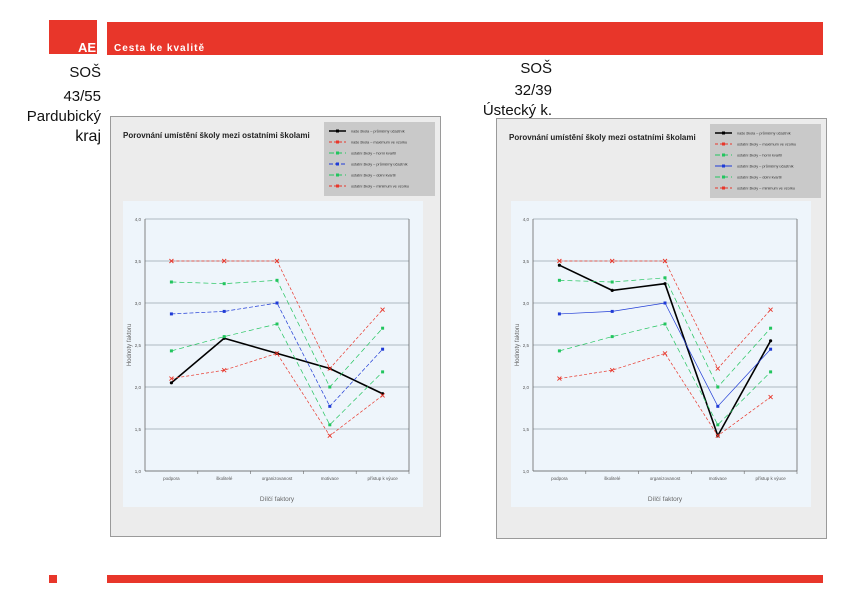 Image resolution: width=842 pixels, height=595 pixels. I want to click on x-tick-label: podpora, so click(559, 478).